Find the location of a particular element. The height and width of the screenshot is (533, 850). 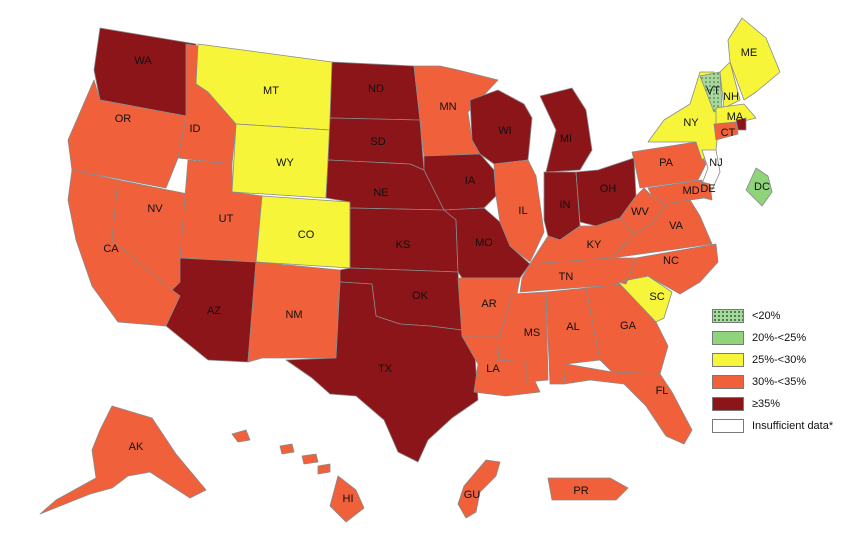

legend-item: ≥35% is located at coordinates (779, 403).